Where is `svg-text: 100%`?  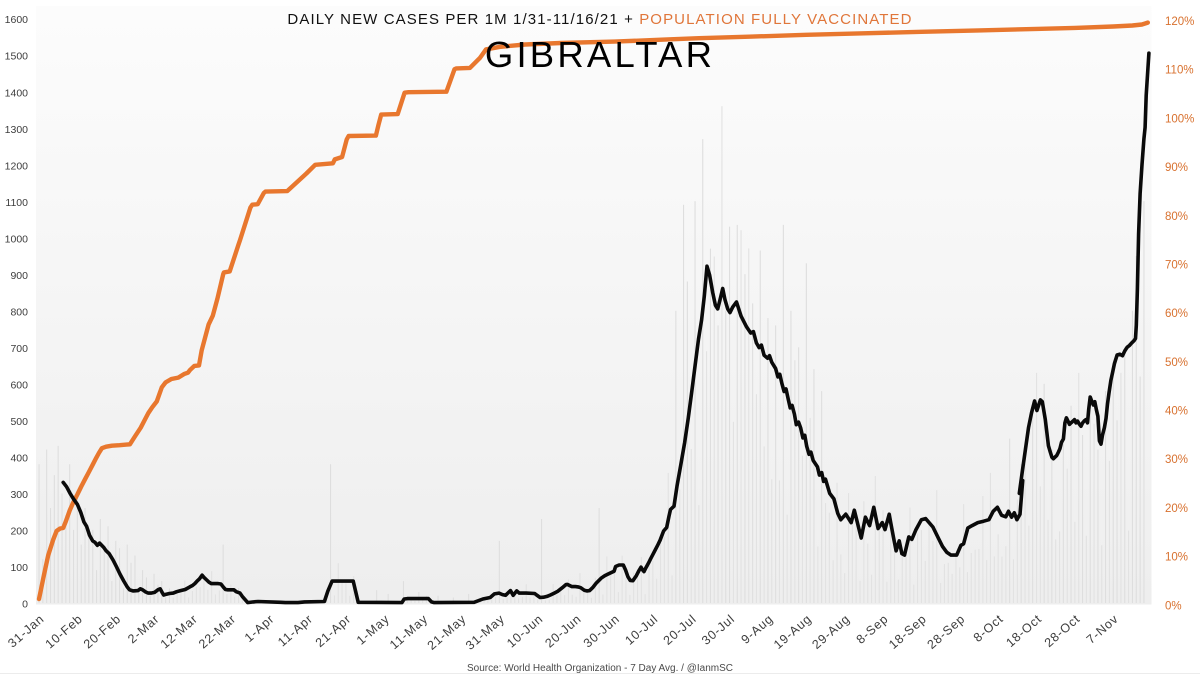 svg-text: 100% is located at coordinates (1179, 119).